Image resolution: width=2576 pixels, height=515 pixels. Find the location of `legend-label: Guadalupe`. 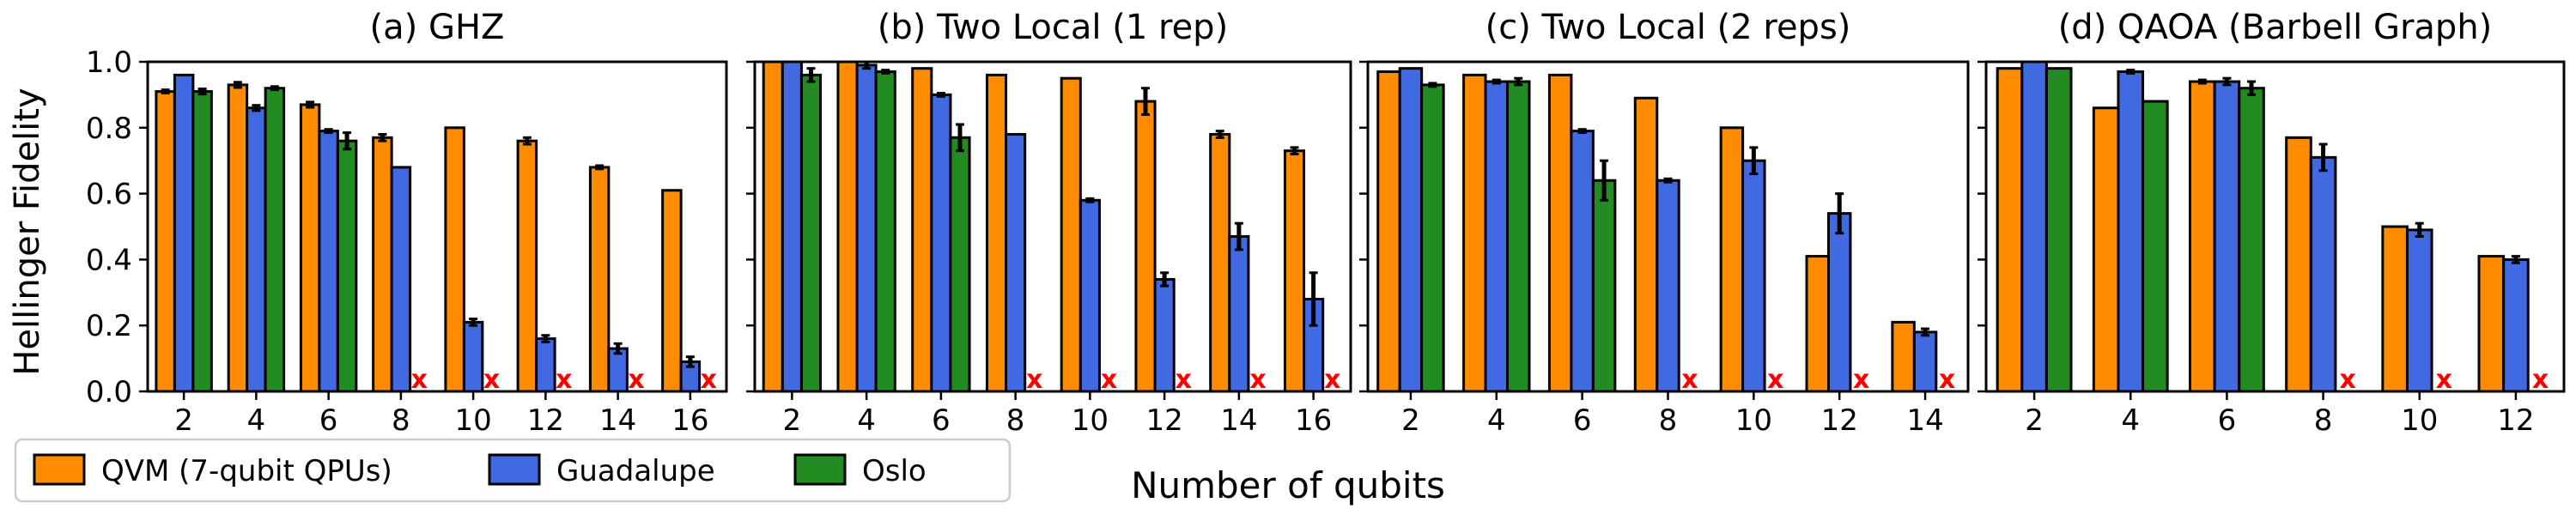

legend-label: Guadalupe is located at coordinates (636, 471).